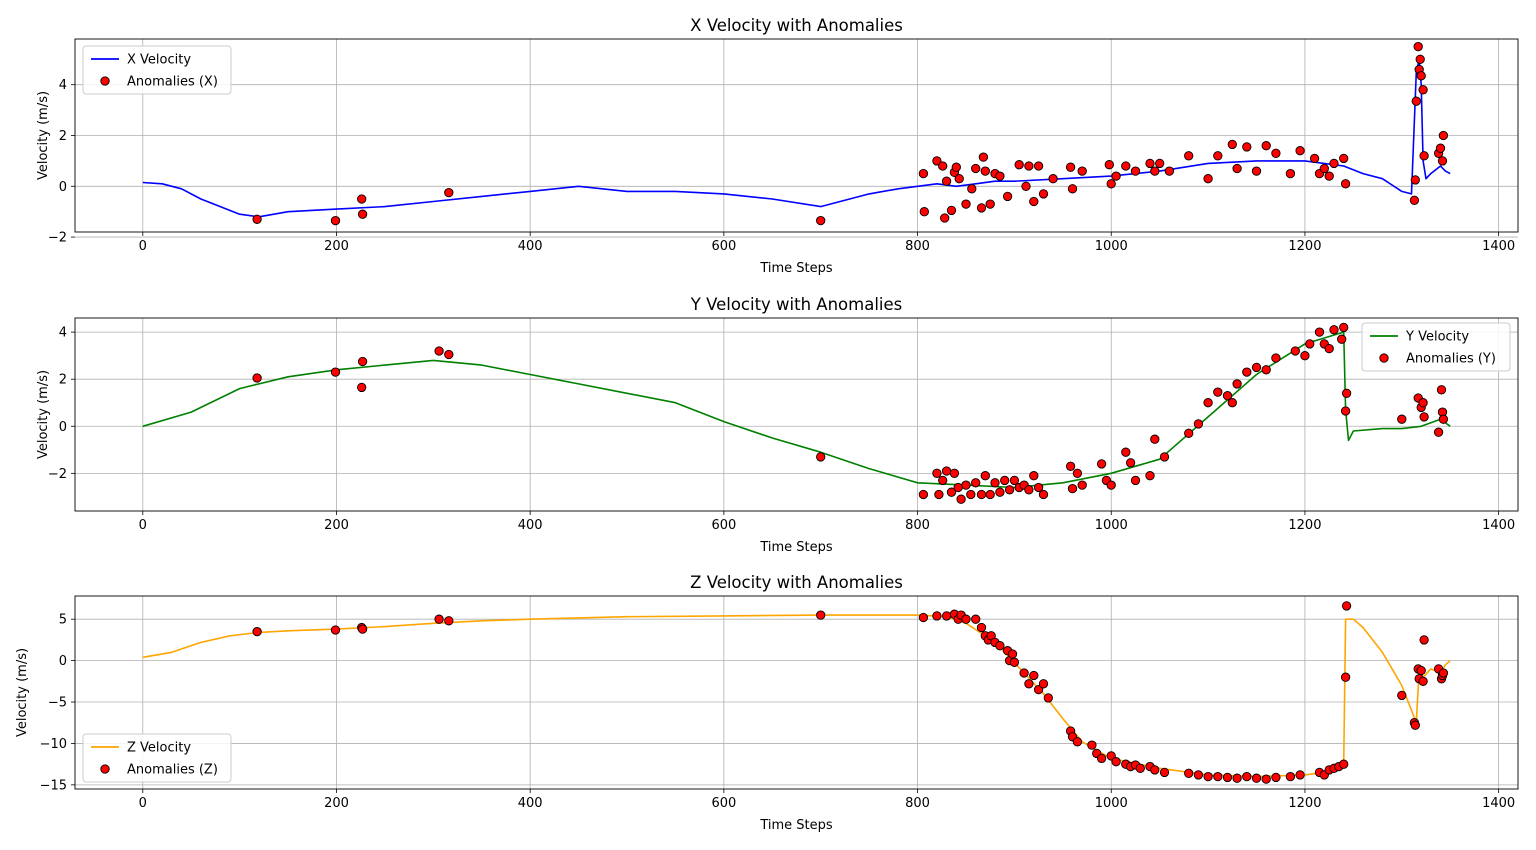 The image size is (1536, 850). Describe the element at coordinates (63, 380) in the screenshot. I see `y-ytick-label: 2` at that location.